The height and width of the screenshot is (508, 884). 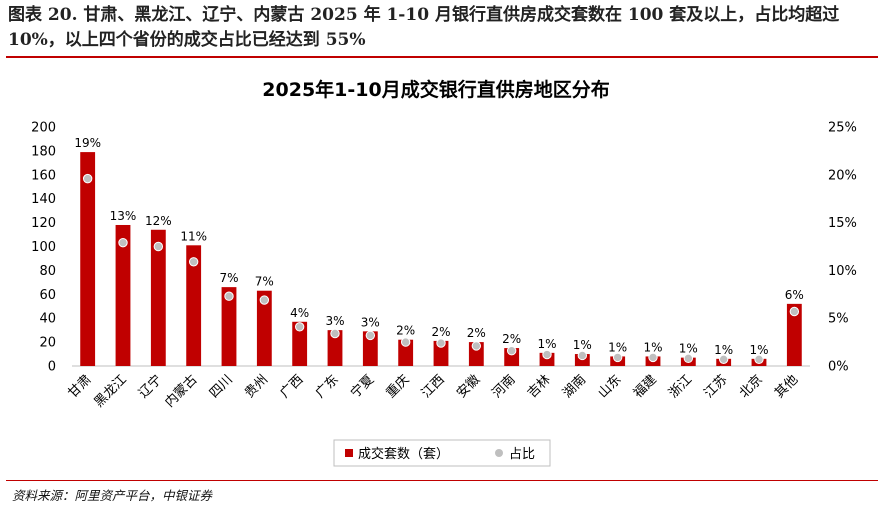 I want to click on data-label: 12%, so click(x=158, y=221).